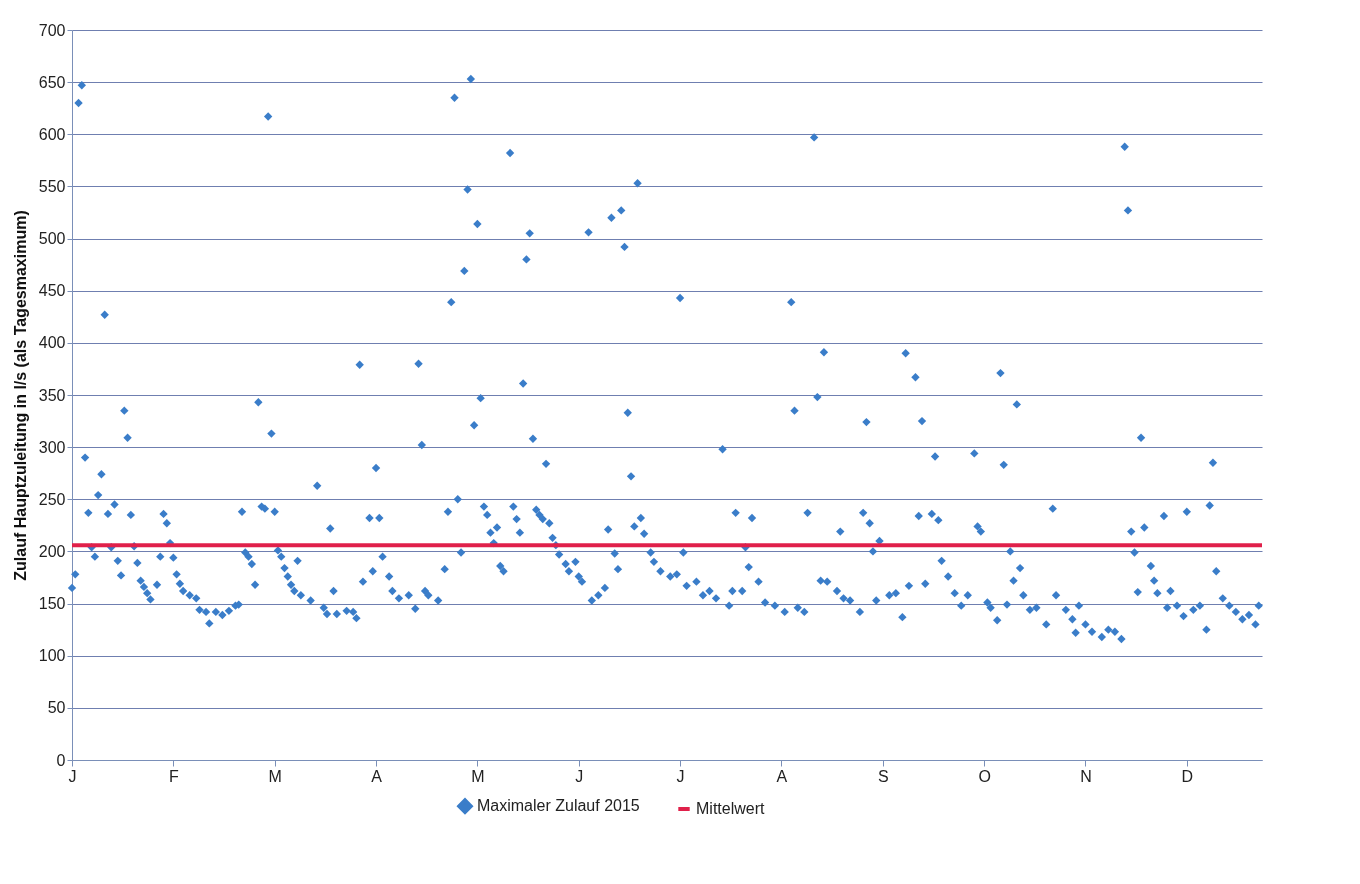  Describe the element at coordinates (558, 806) in the screenshot. I see `legend-label: Maximaler Zulauf 2015` at that location.